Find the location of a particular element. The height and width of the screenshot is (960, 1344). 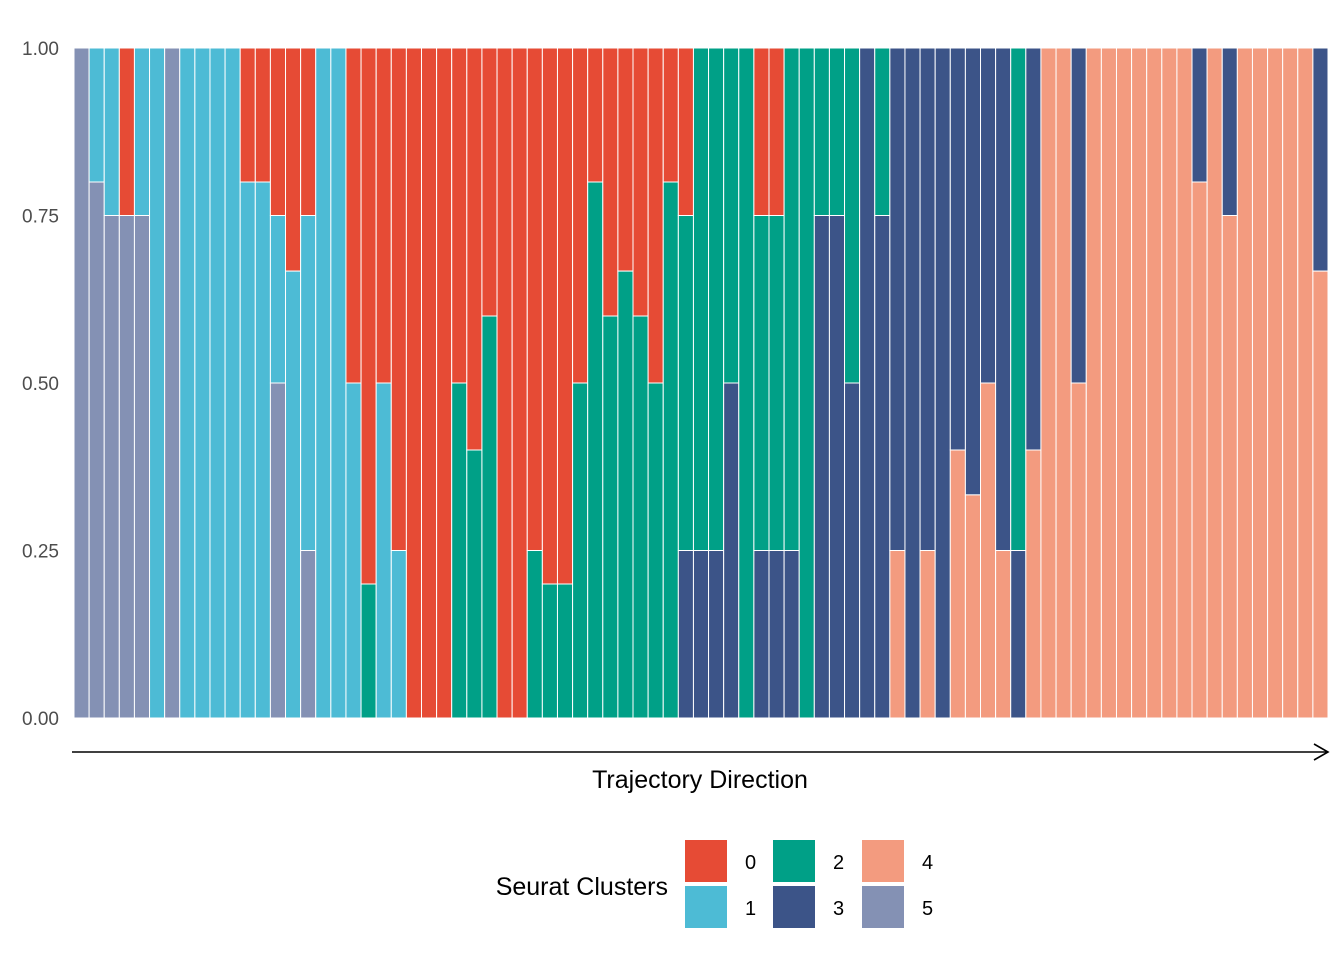

y-tick-label: 0.25 is located at coordinates (40, 552).